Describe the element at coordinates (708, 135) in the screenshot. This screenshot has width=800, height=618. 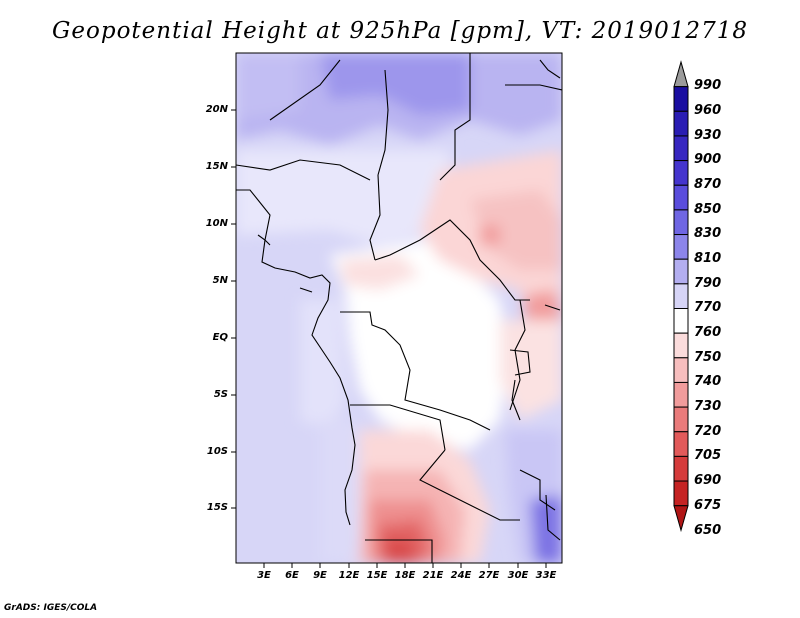
I see `colorbar-label: 930` at that location.